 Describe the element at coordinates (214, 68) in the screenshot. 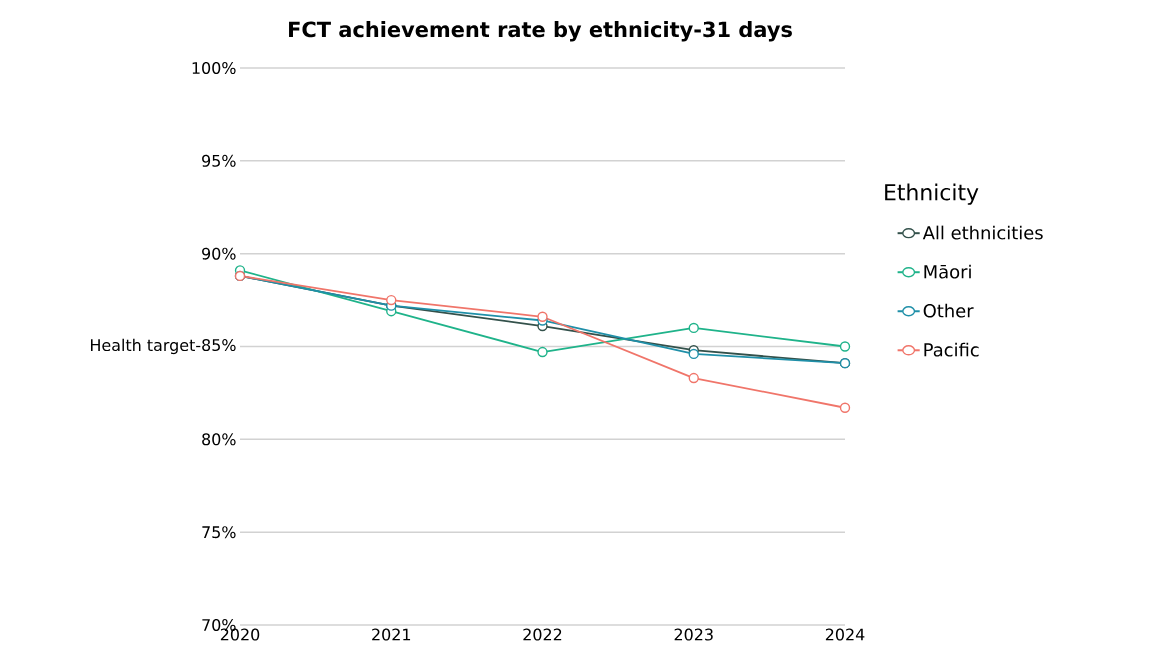

I see `y-tick-label: 100%` at that location.